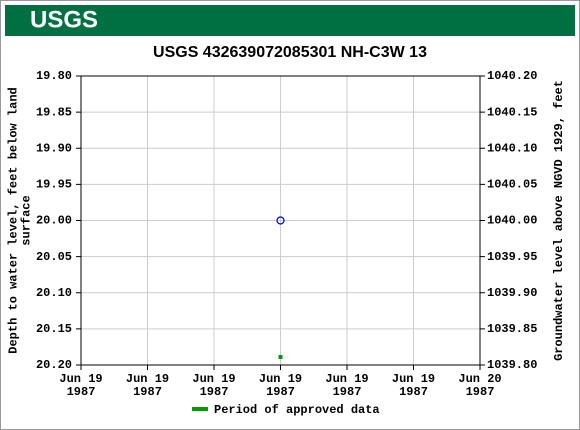 The image size is (580, 430). What do you see at coordinates (280, 357) in the screenshot?
I see `approved-period` at bounding box center [280, 357].